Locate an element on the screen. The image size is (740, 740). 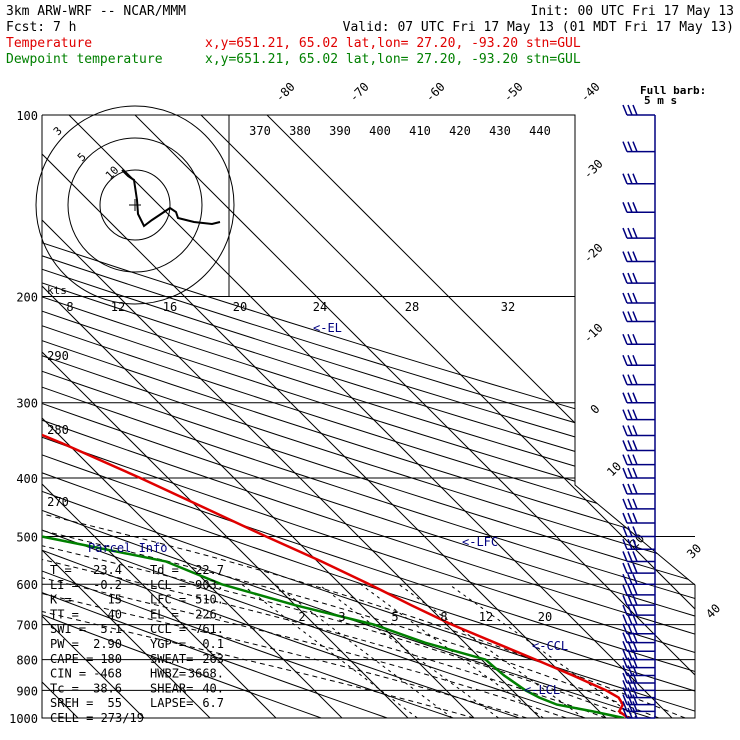
pressure-tick-label: 200 is located at coordinates (27, 298).